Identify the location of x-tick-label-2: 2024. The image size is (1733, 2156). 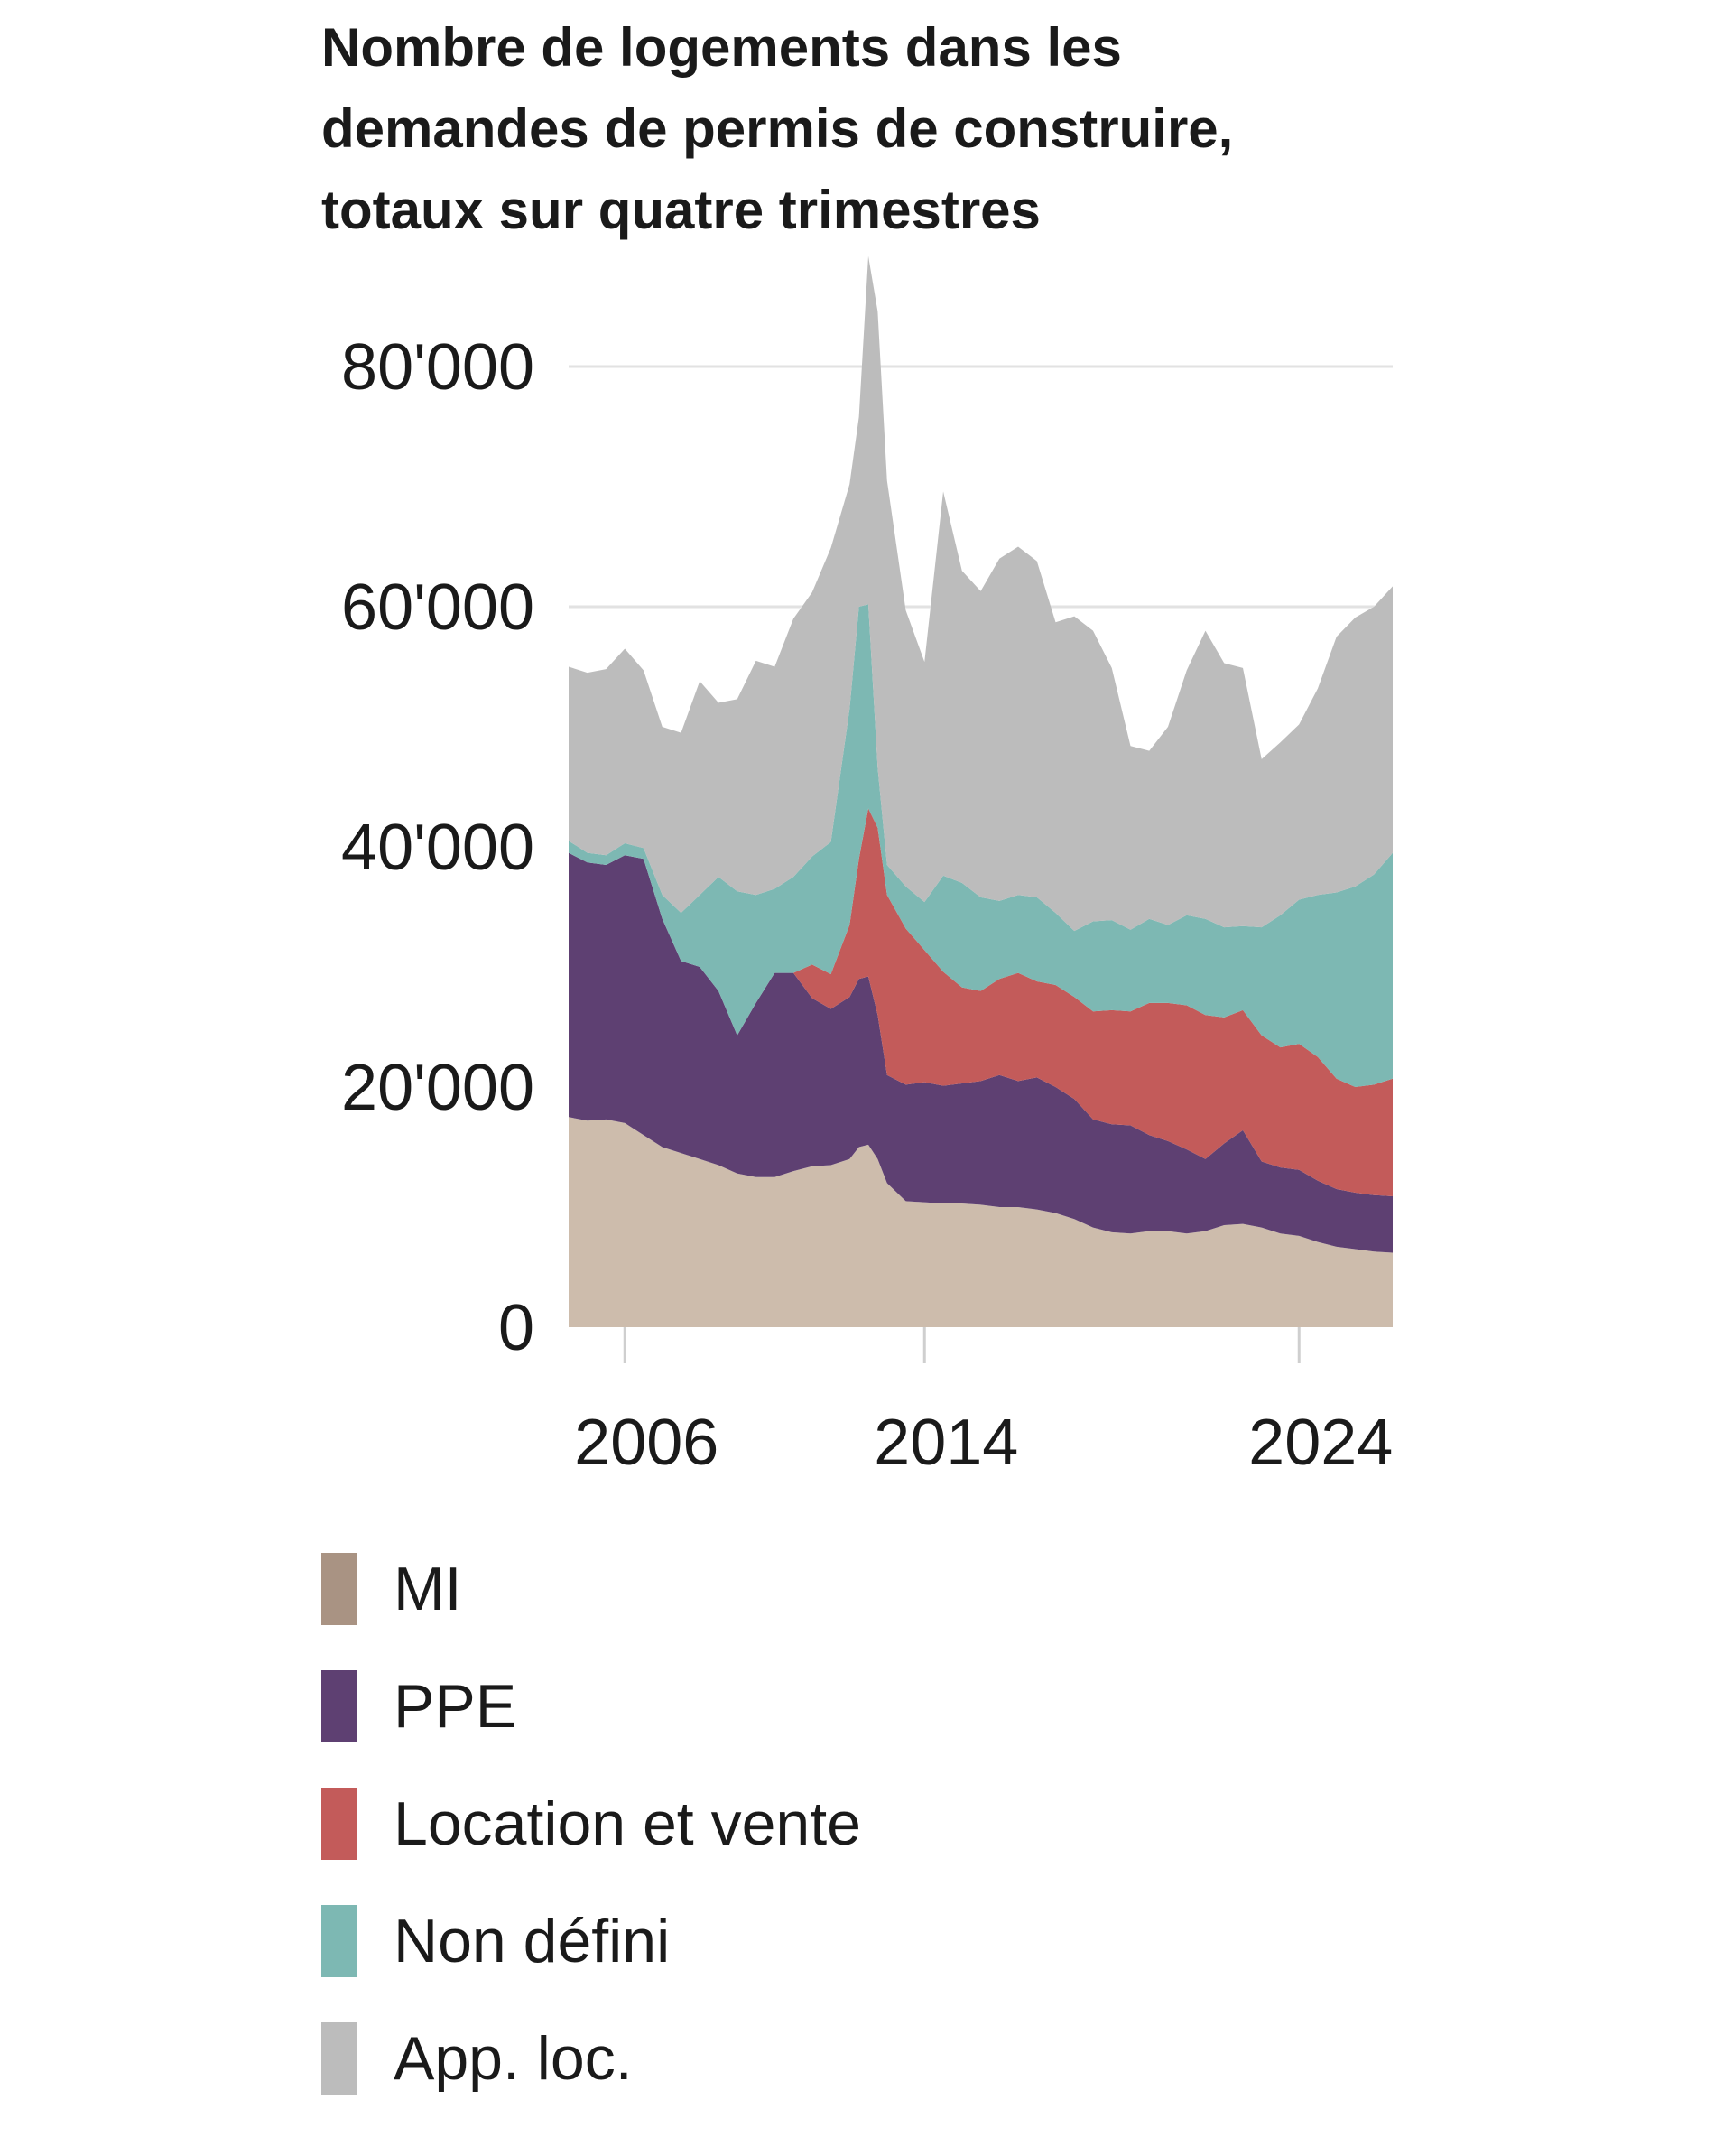
(1320, 1443).